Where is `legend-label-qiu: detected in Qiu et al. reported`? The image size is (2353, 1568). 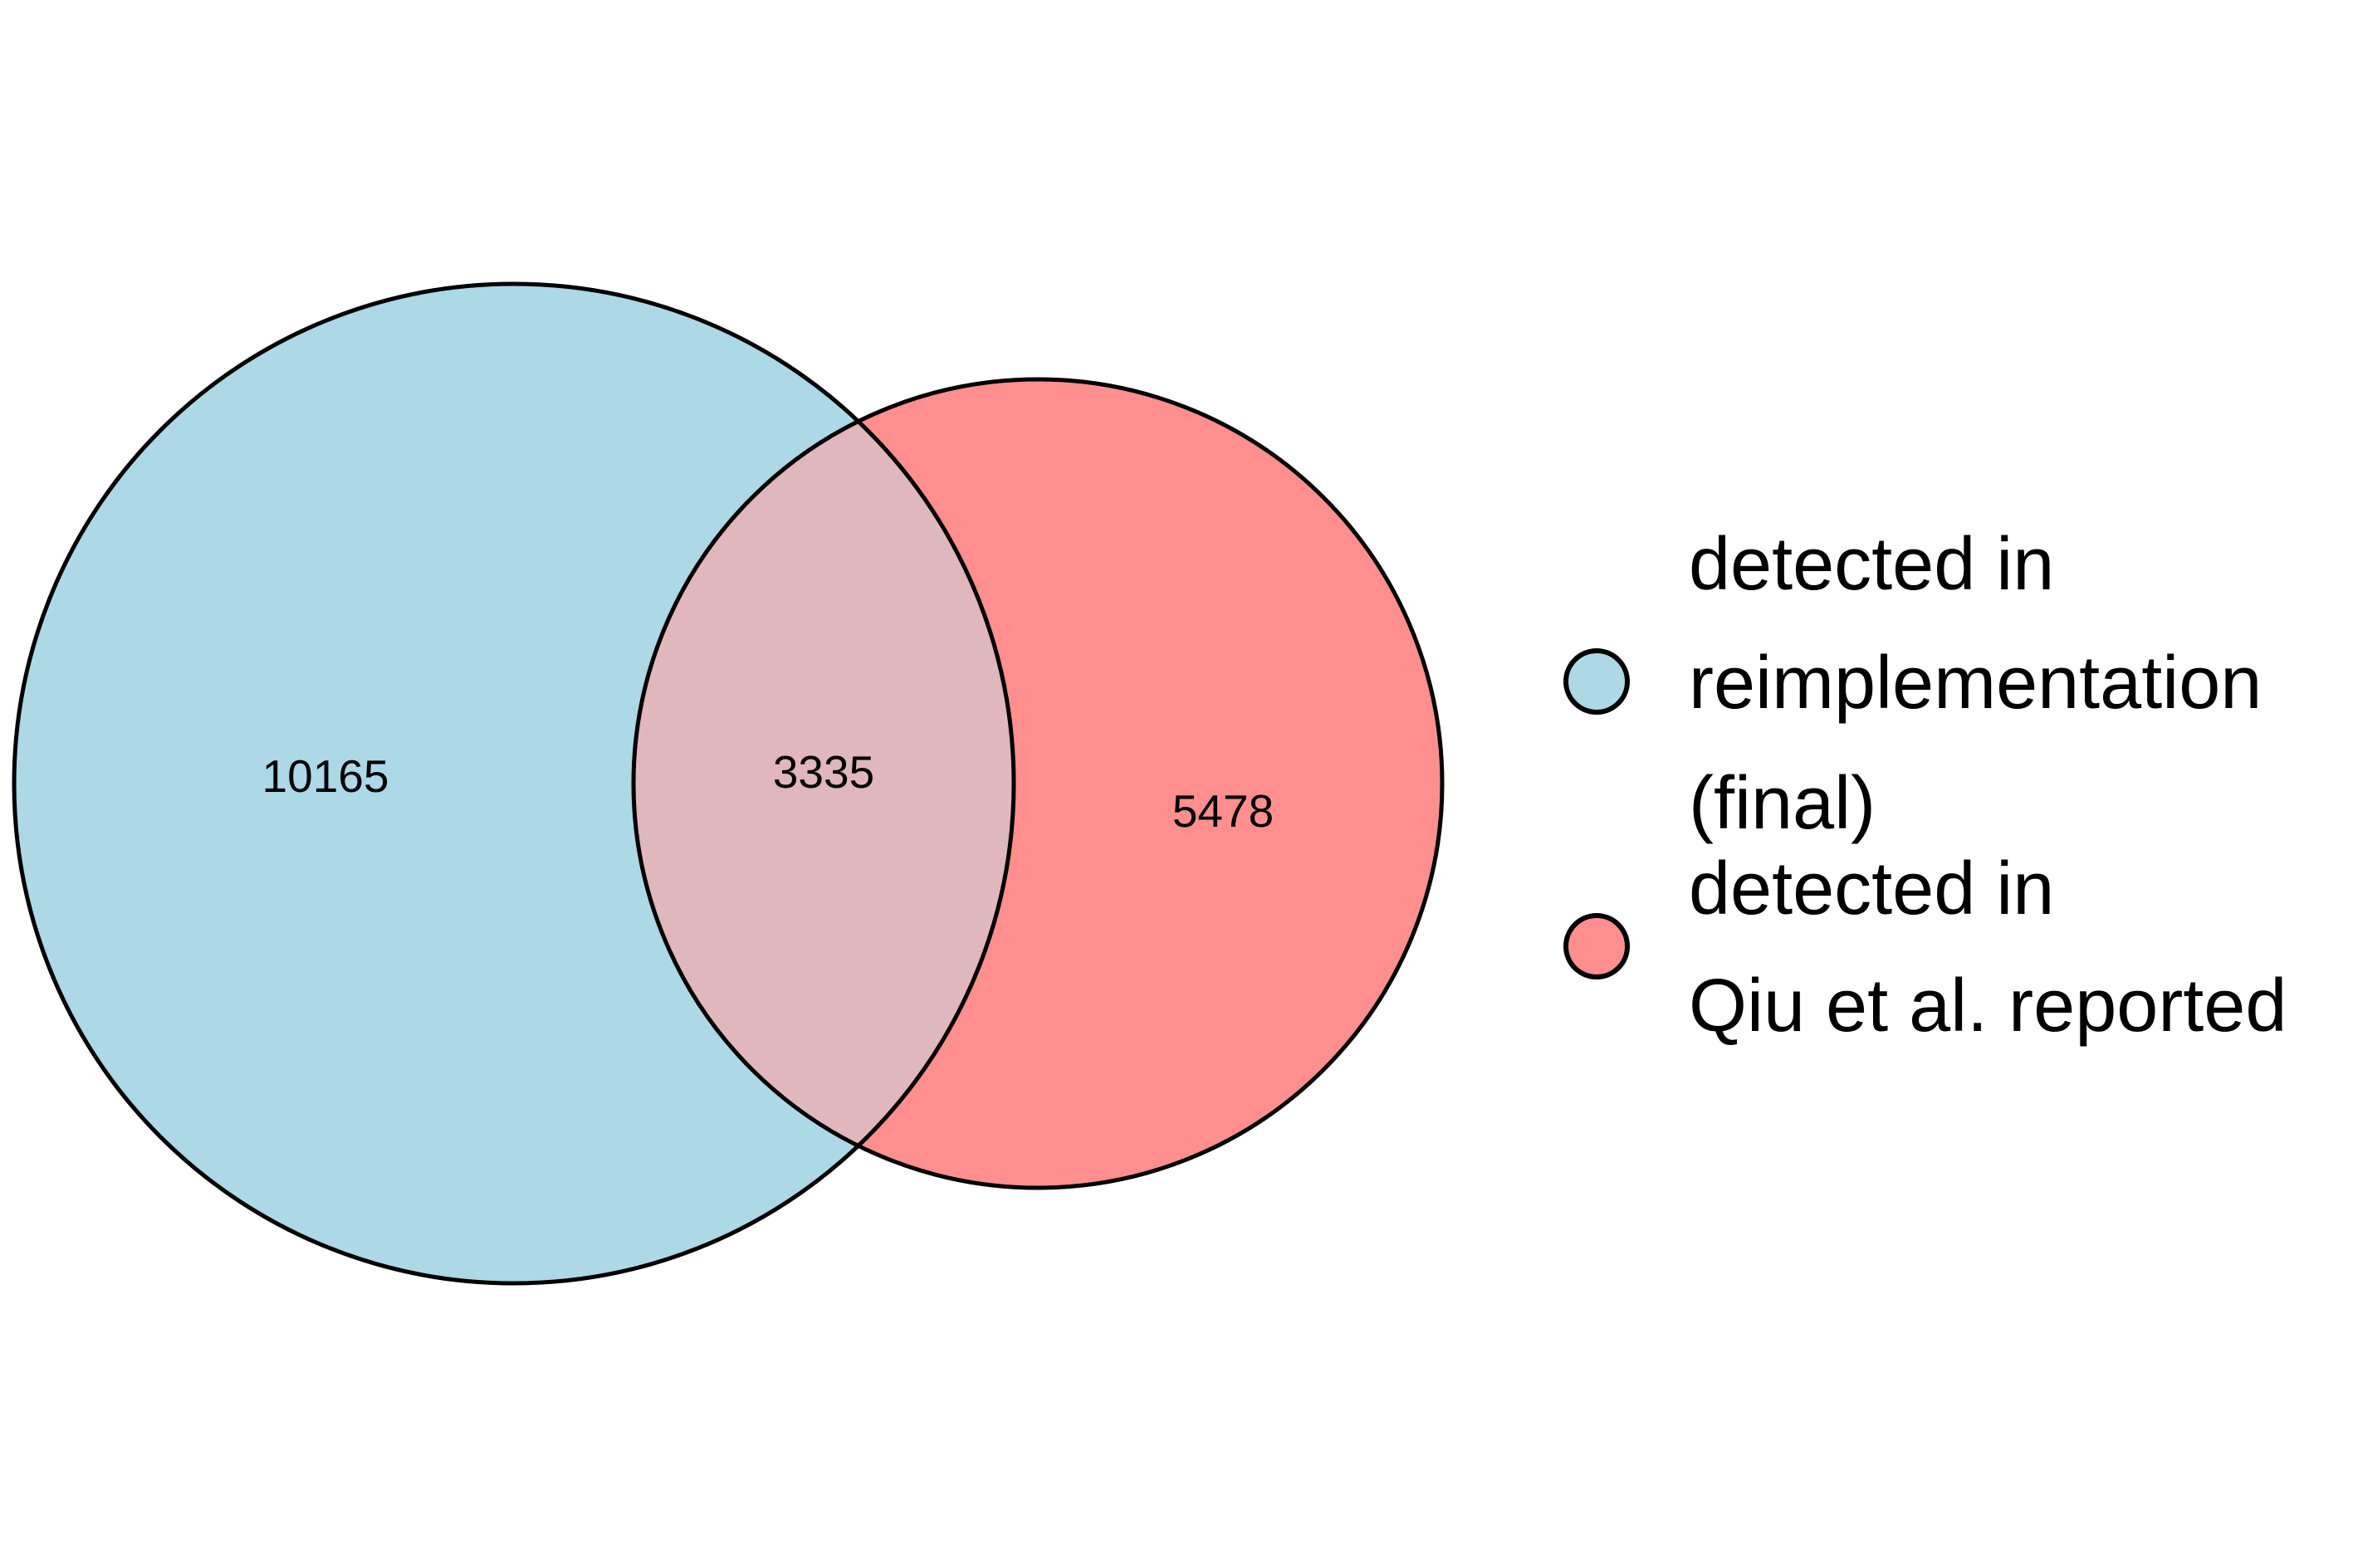
legend-label-qiu: detected in Qiu et al. reported is located at coordinates (1988, 948).